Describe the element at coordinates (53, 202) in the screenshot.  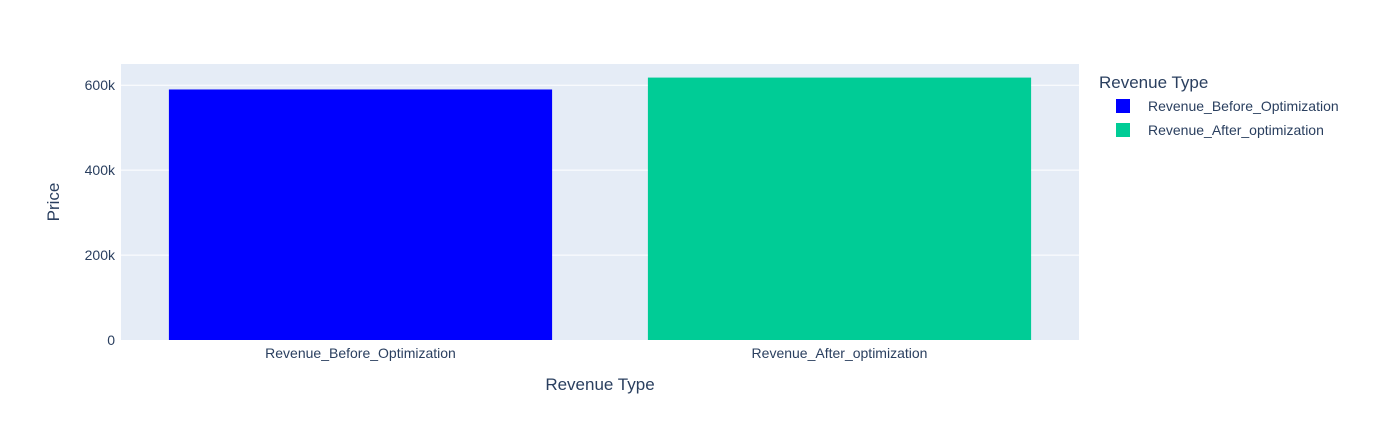
I see `y-axis-title: Price` at that location.